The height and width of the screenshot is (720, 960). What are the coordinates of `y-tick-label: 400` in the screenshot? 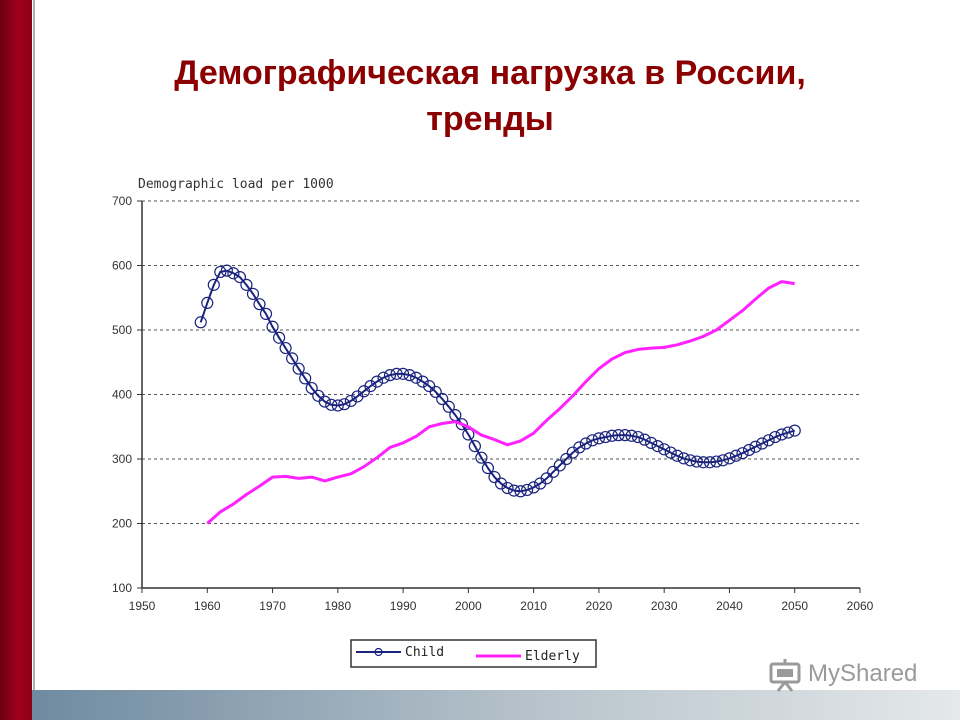 It's located at (122, 395).